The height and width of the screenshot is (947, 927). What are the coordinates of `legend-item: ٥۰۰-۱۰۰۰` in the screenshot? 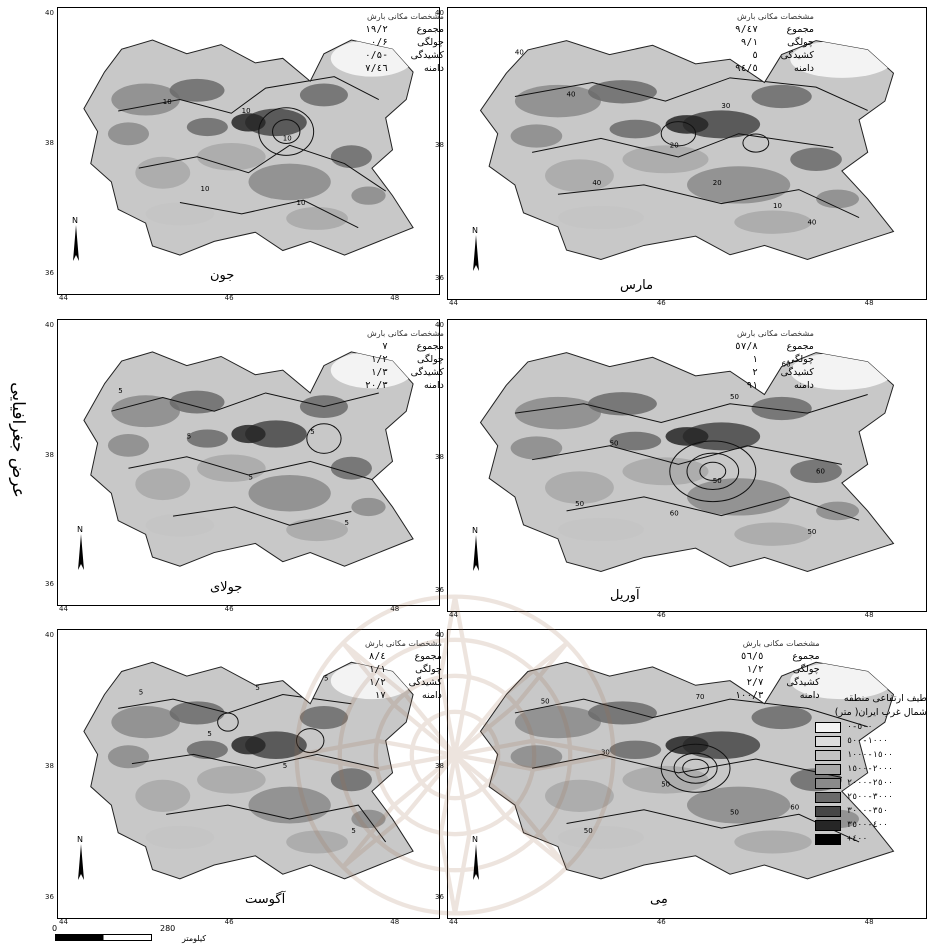 It's located at (871, 741).